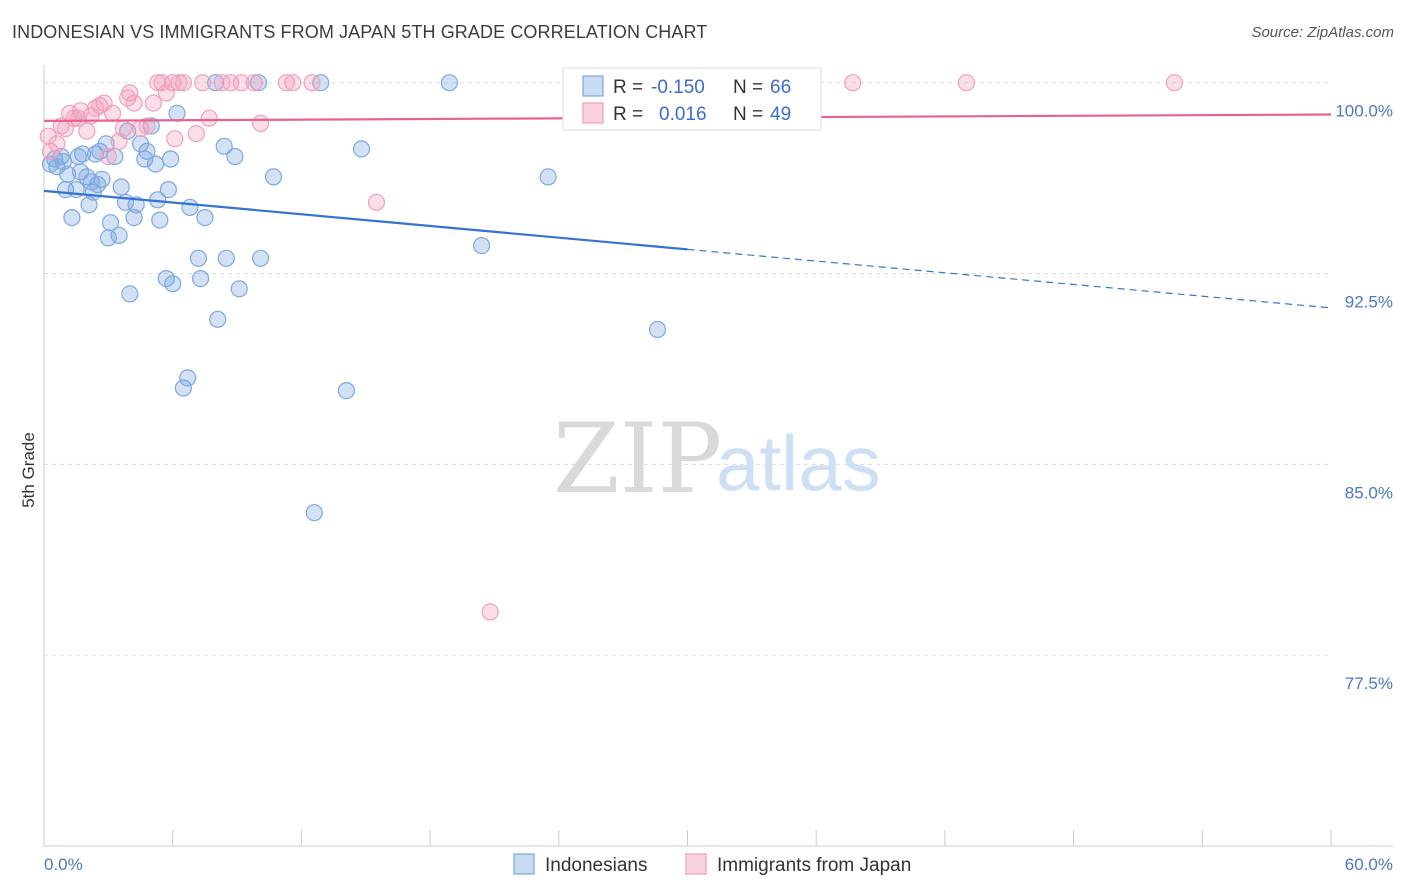 The image size is (1406, 892). Describe the element at coordinates (1369, 492) in the screenshot. I see `y-tick-label-2: 85.0%` at that location.